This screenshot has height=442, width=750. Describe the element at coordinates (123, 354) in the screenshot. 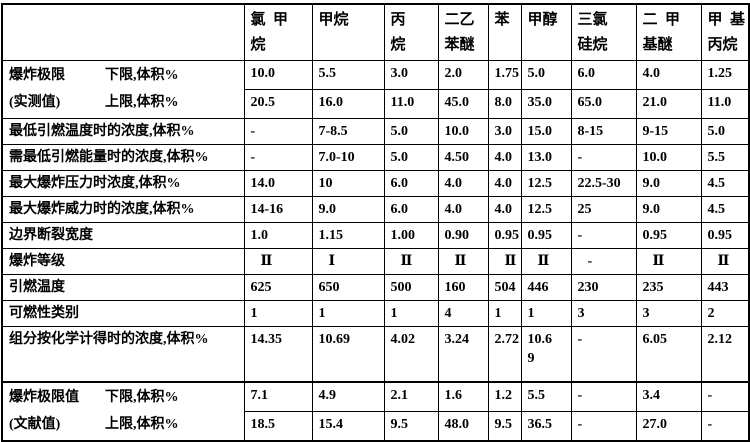

I see `row-label: 组分按化学计得时的浓度,体积%` at that location.